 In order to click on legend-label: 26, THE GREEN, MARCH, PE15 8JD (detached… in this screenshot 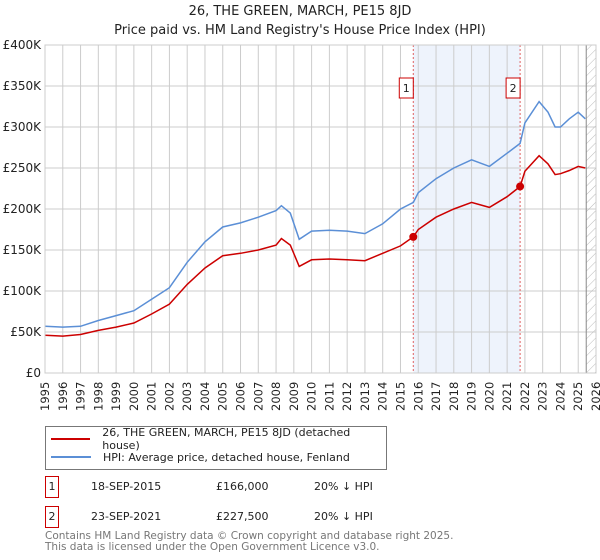, I will do `click(226, 439)`.